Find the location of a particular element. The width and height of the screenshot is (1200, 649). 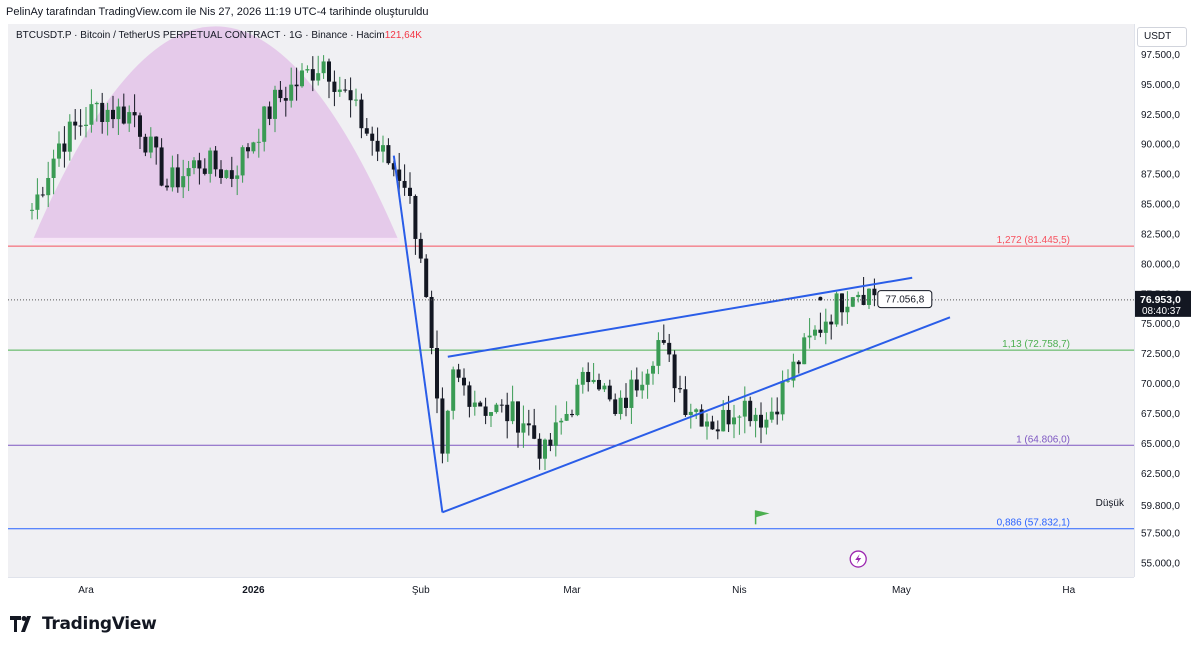

price-callout-text: 77.056,8 is located at coordinates (904, 300).